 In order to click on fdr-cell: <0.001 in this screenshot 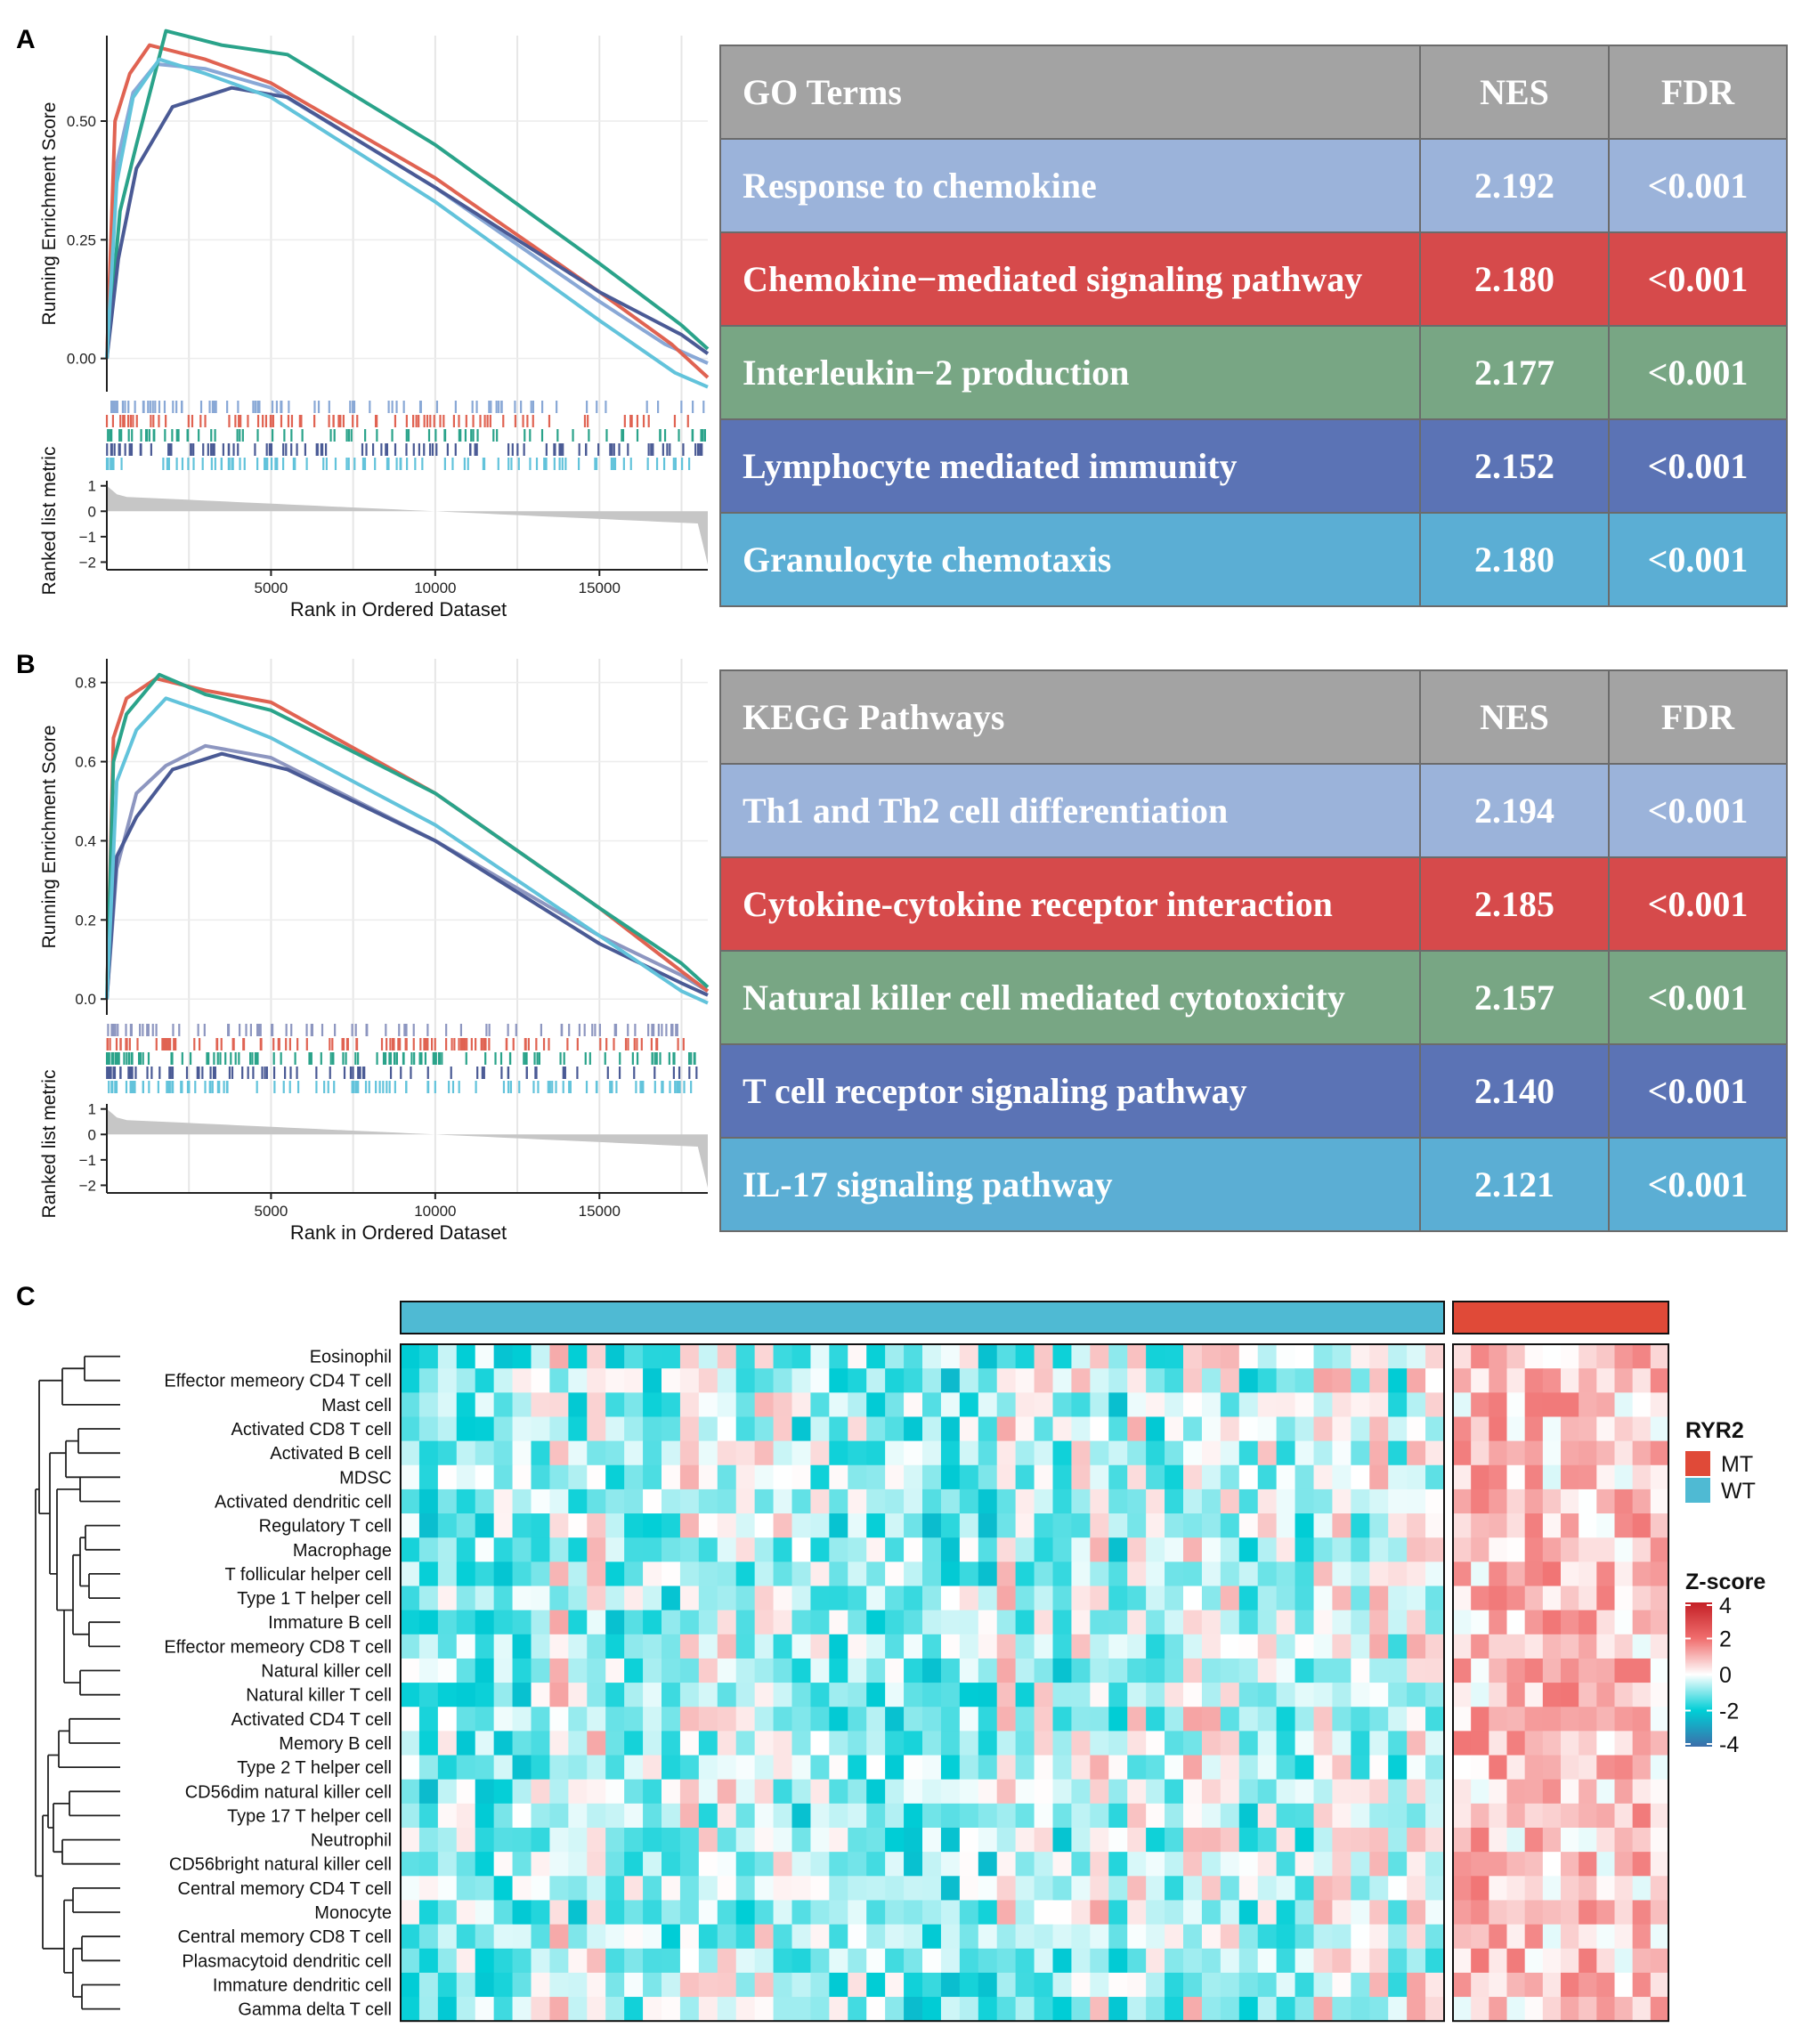, I will do `click(1698, 904)`.